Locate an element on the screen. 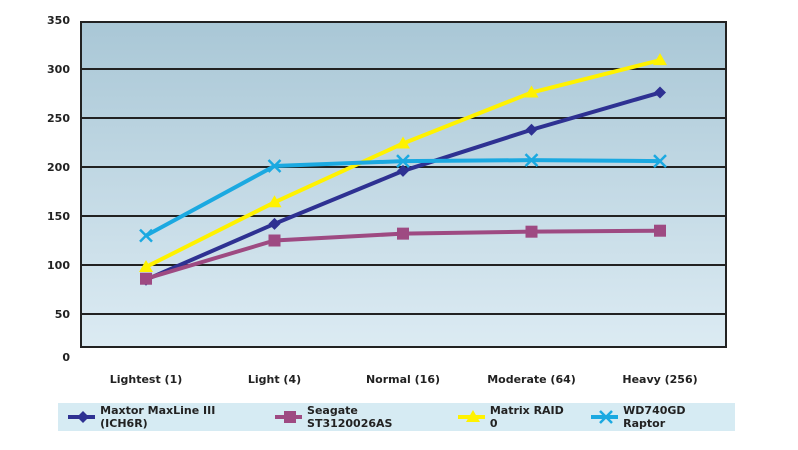  legend-item: Seagate ST3120026AS is located at coordinates (354, 417).